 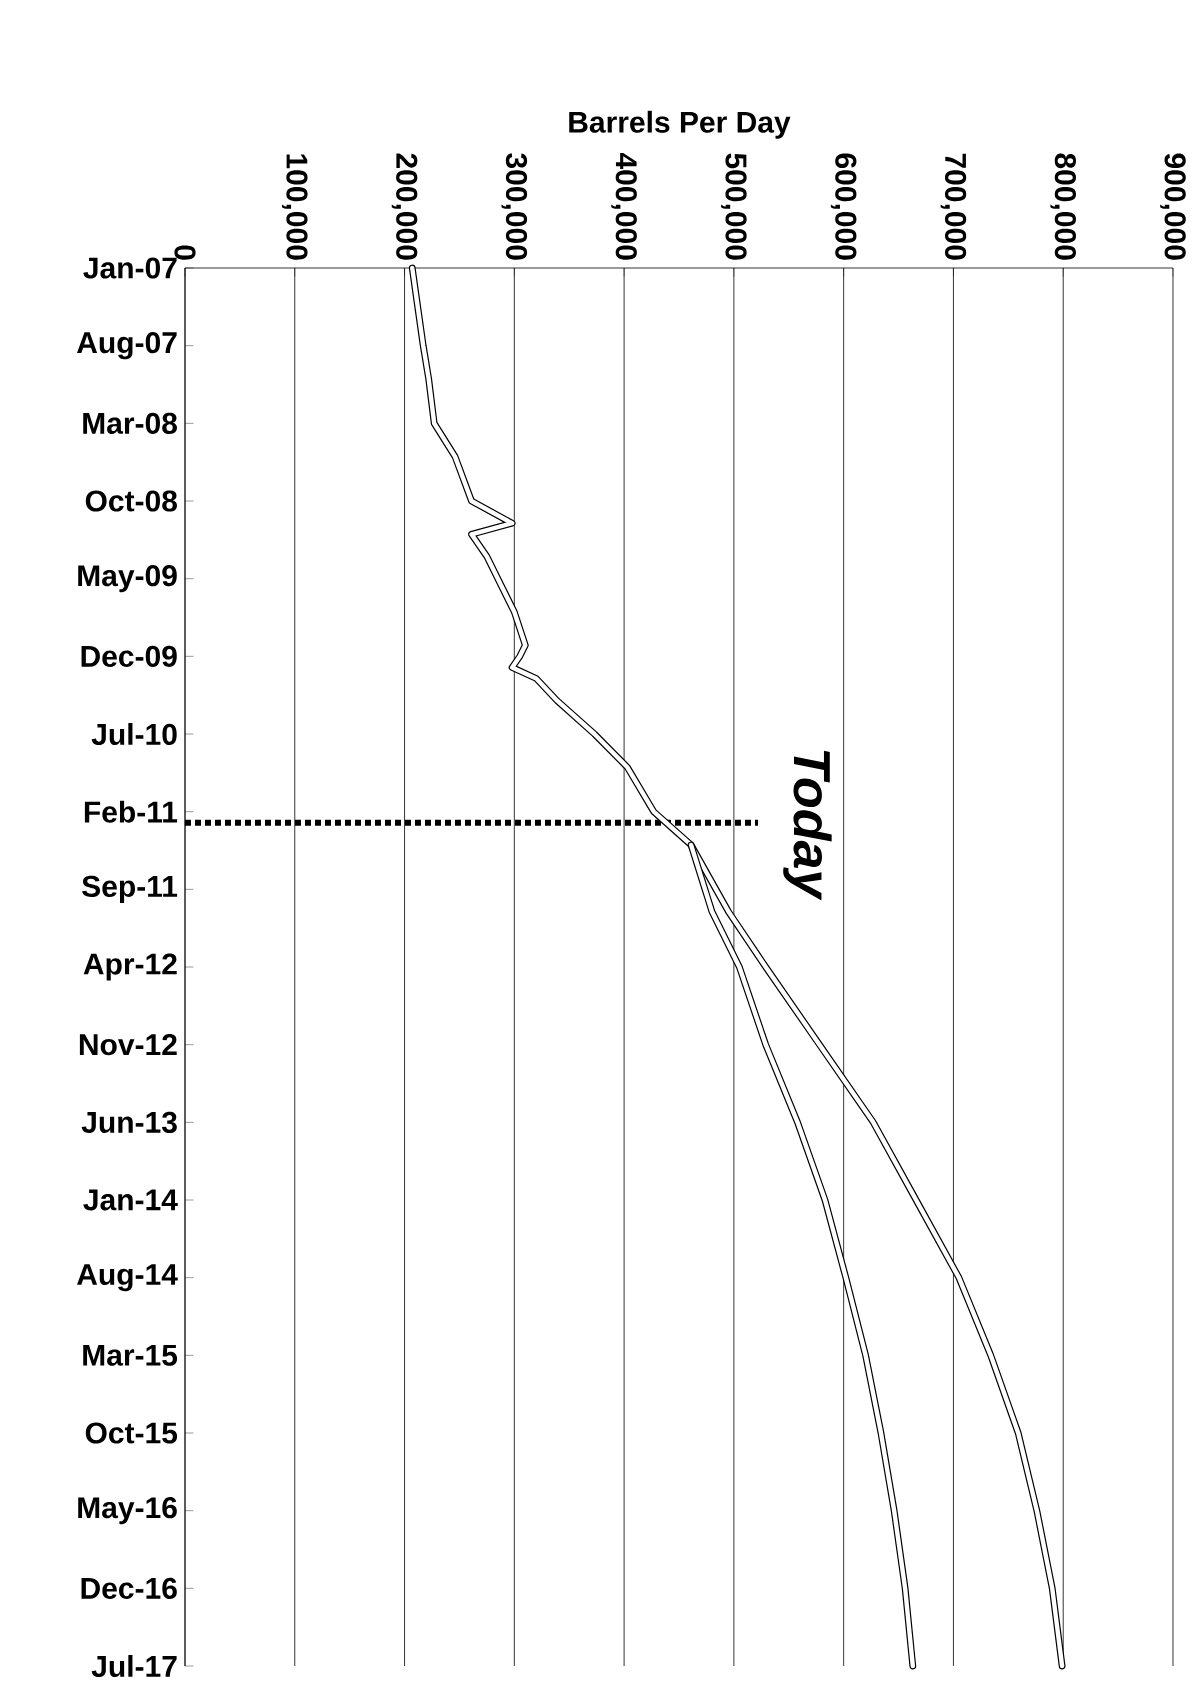 What do you see at coordinates (134, 734) in the screenshot?
I see `y-tick-label: Jul-10` at bounding box center [134, 734].